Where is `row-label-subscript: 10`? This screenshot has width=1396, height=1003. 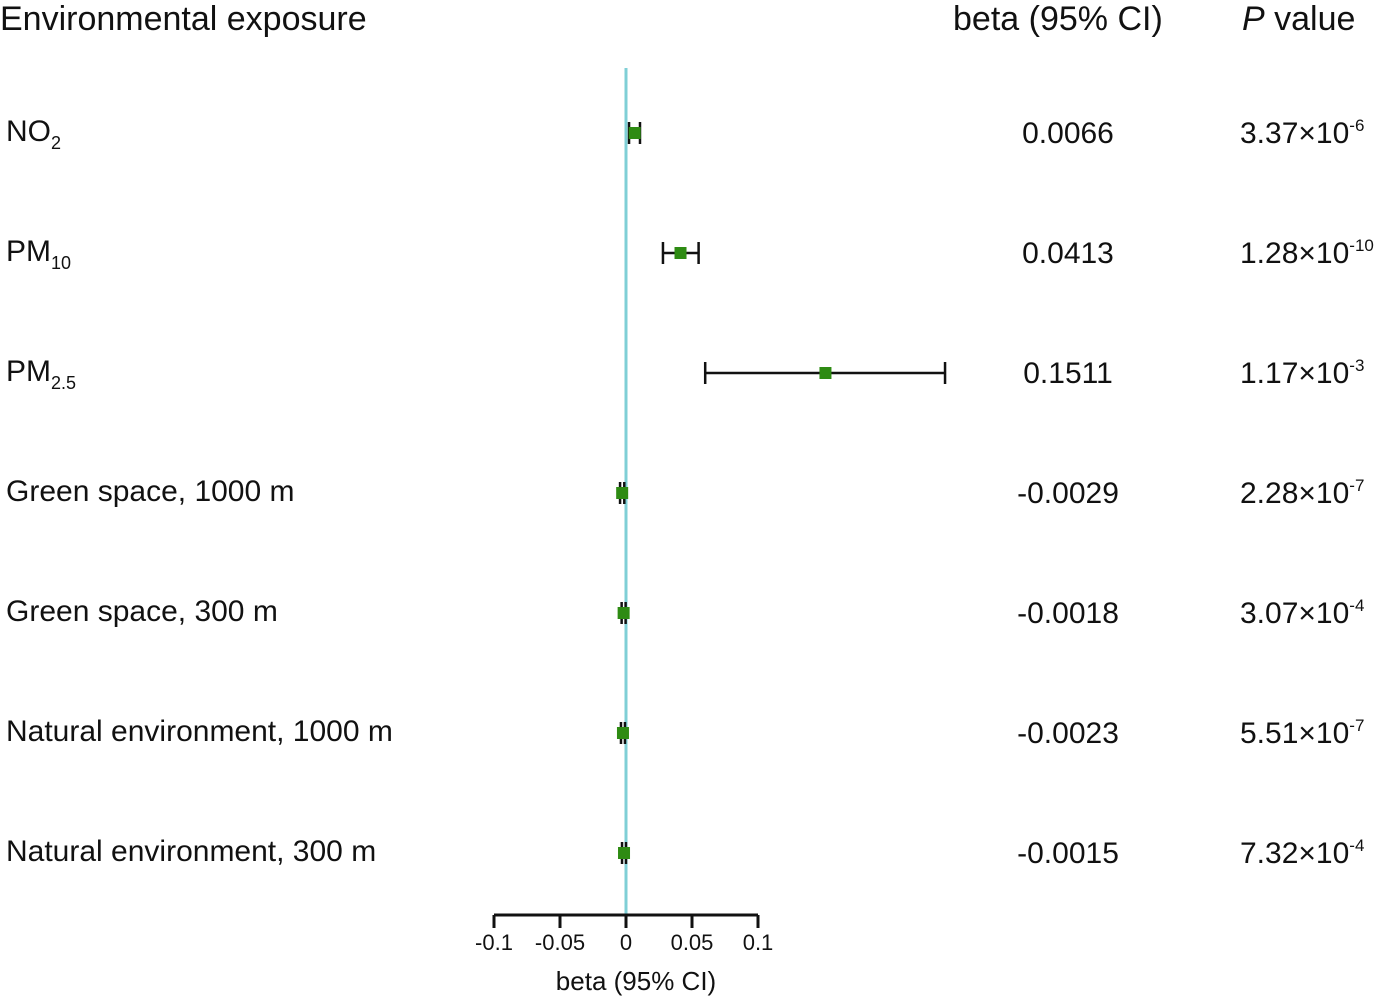
row-label-subscript: 10 is located at coordinates (61, 263).